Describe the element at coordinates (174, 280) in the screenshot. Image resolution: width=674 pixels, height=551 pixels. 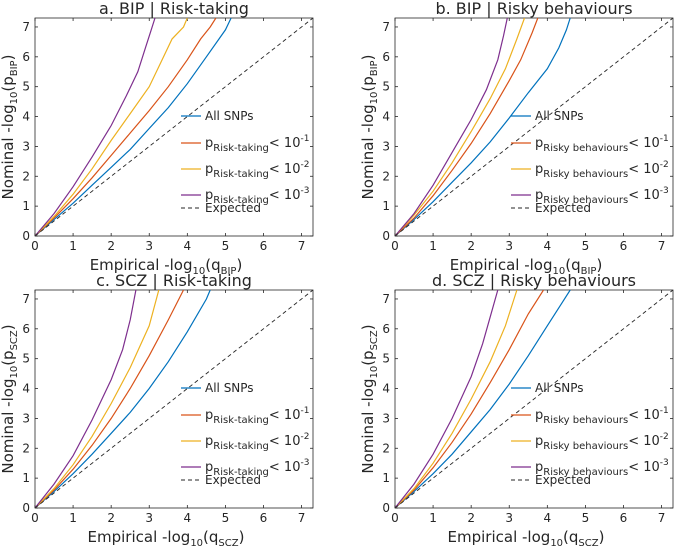
I see `chart-title: c. SCZ | Risk-taking` at that location.